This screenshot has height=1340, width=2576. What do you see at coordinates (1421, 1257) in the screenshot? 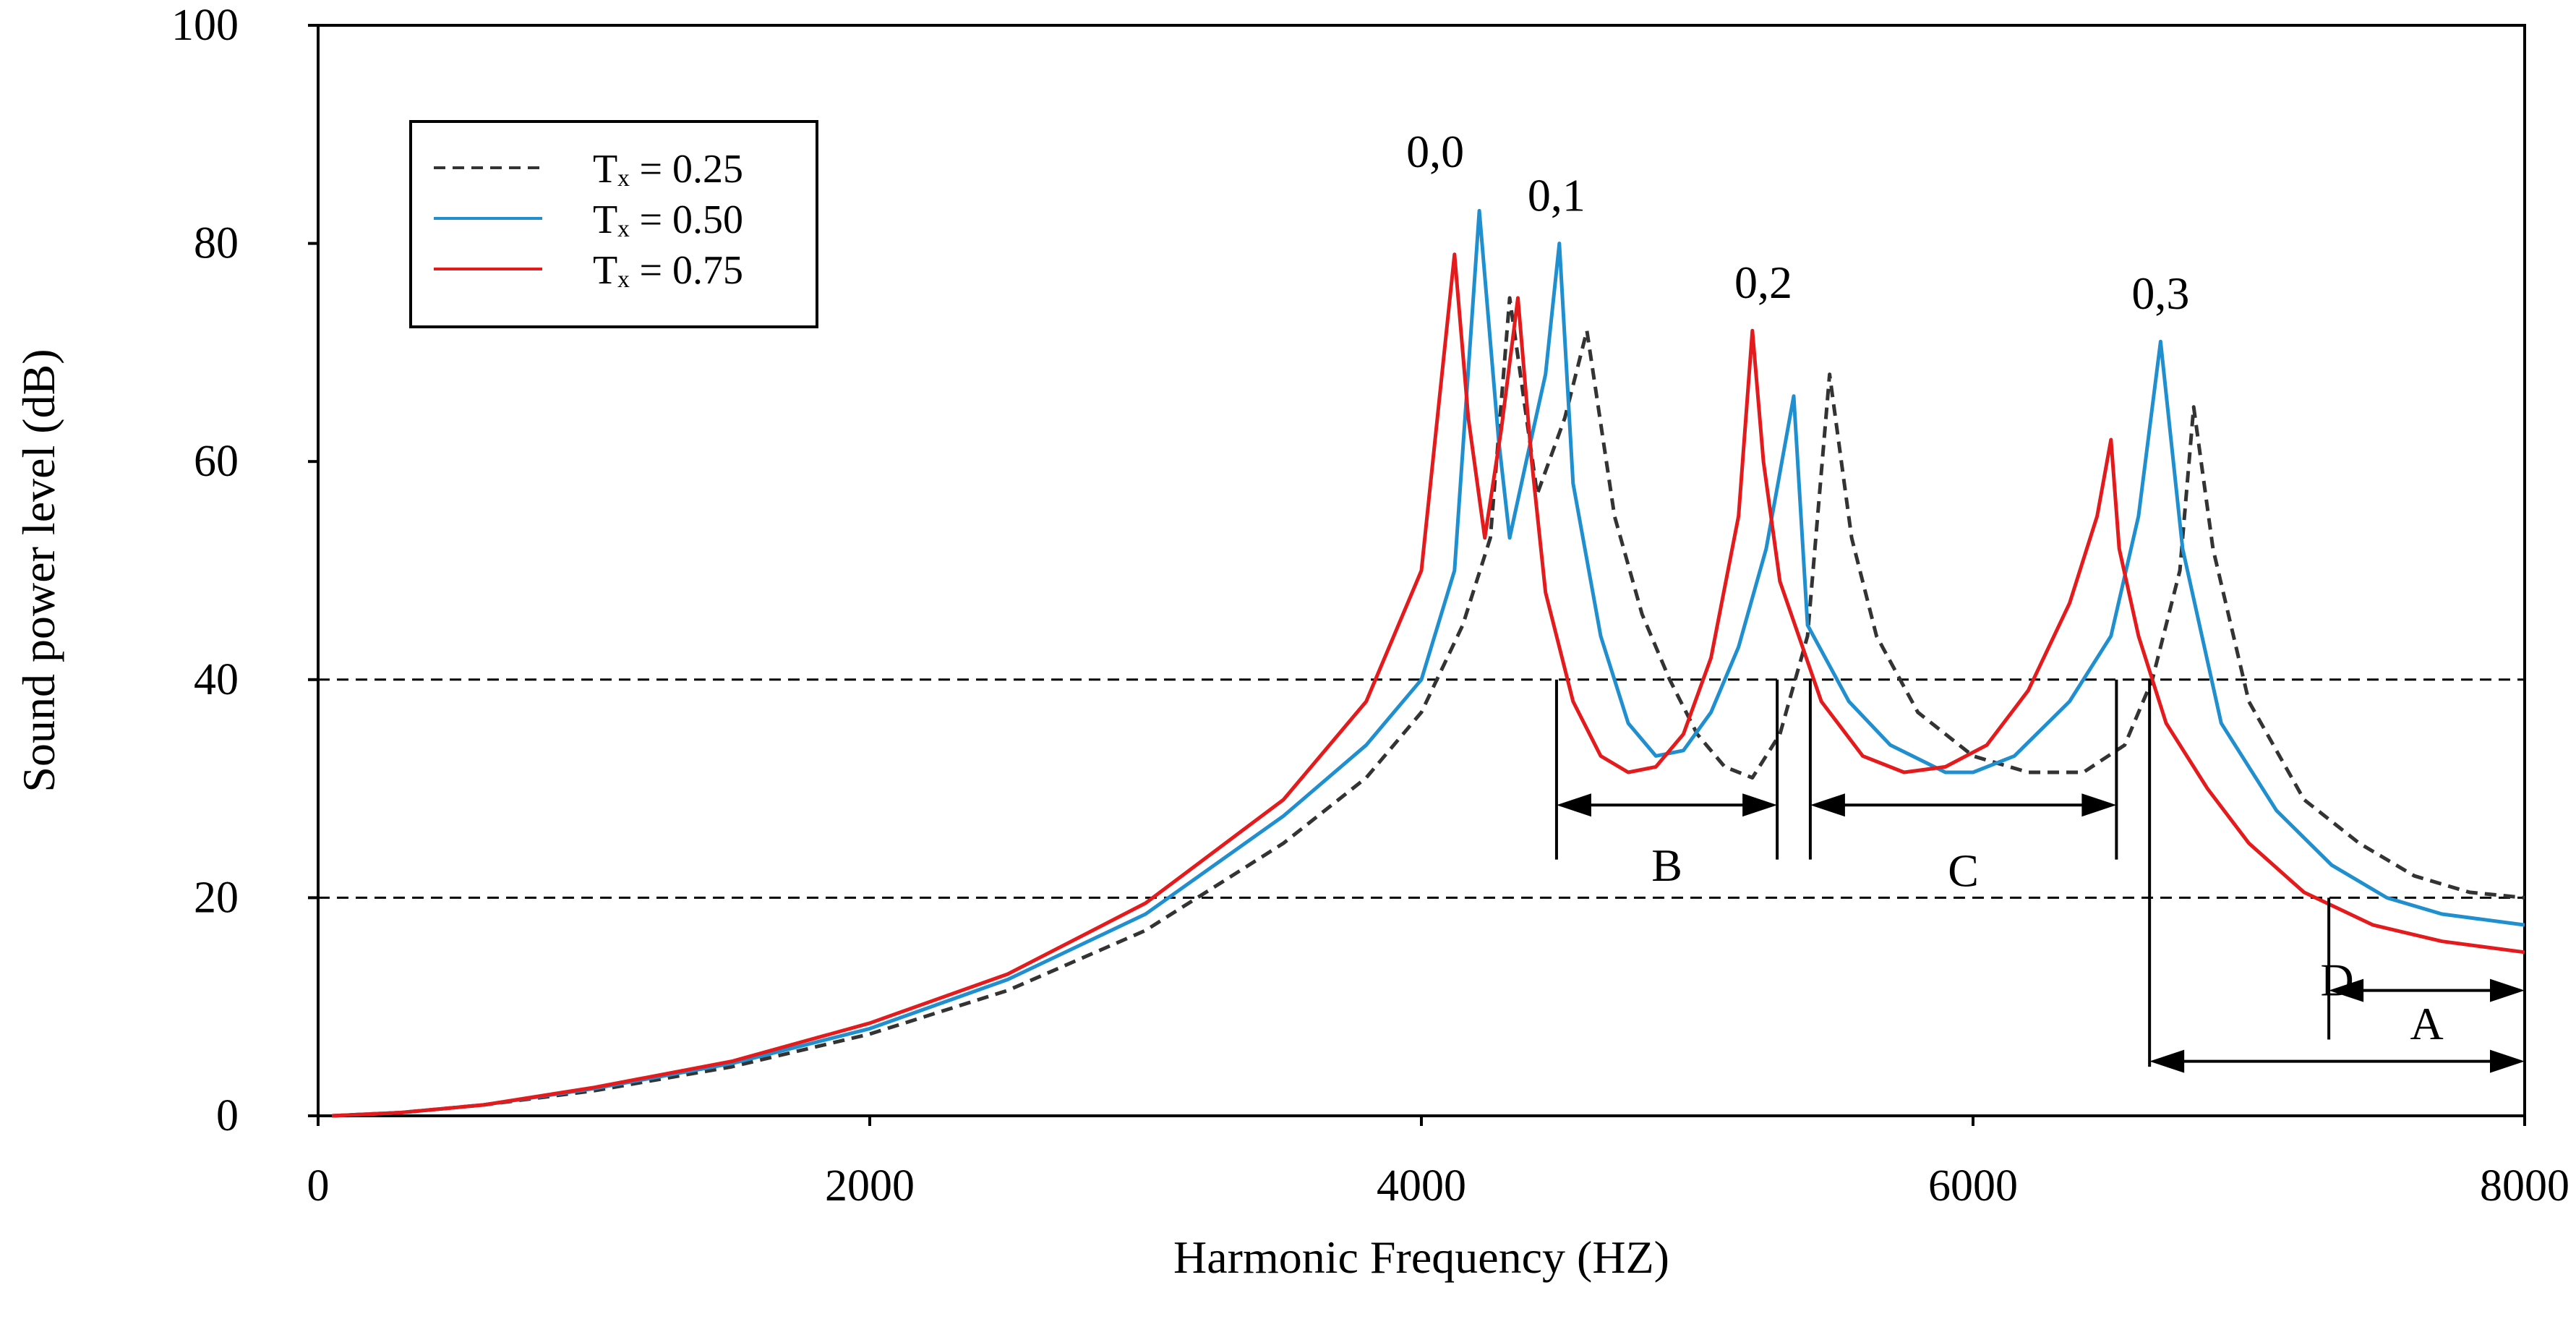
I see `x-axis-label: Harmonic Frequency (HZ)` at bounding box center [1421, 1257].